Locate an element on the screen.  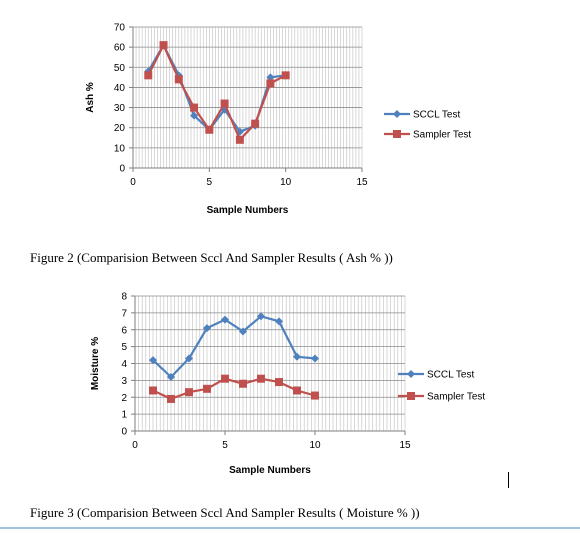
y-tick-label: 10 is located at coordinates (120, 148).